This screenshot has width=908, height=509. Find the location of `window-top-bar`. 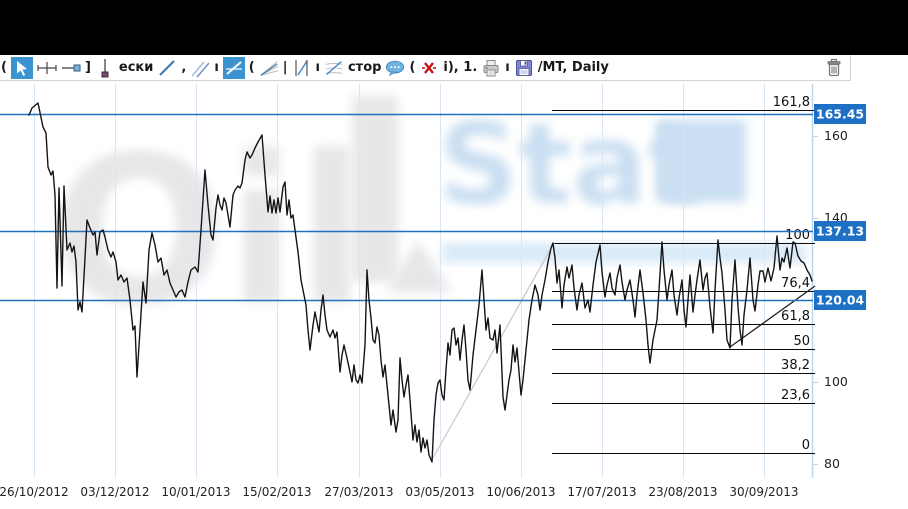

window-top-bar is located at coordinates (454, 27).